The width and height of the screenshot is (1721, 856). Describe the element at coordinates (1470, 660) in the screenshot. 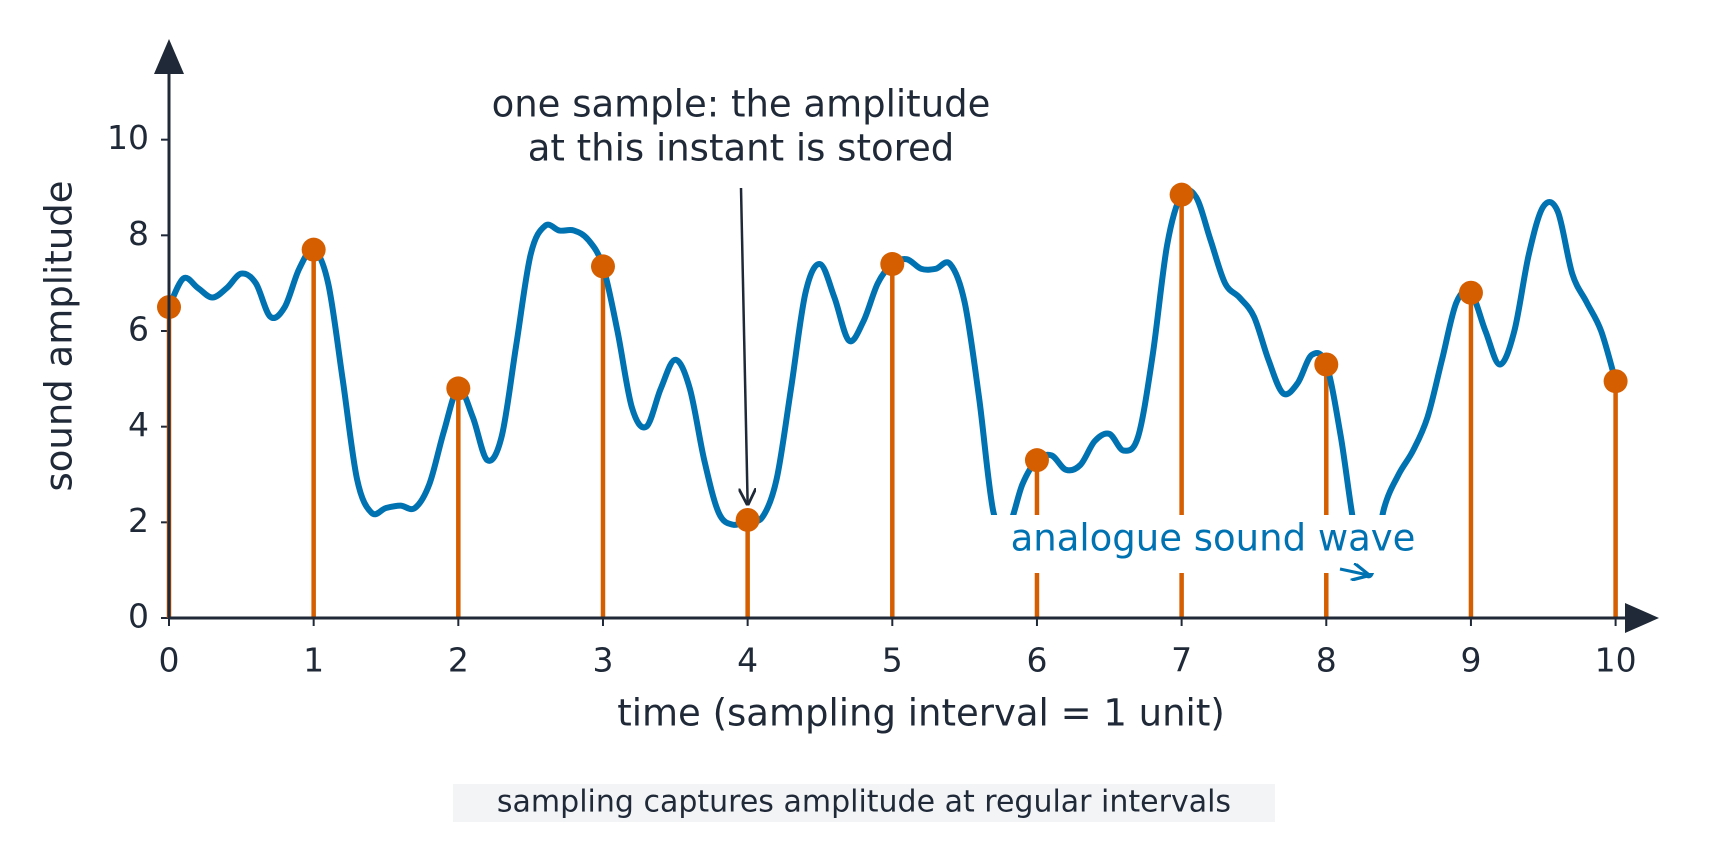

I see `x-tick-label: 9` at that location.